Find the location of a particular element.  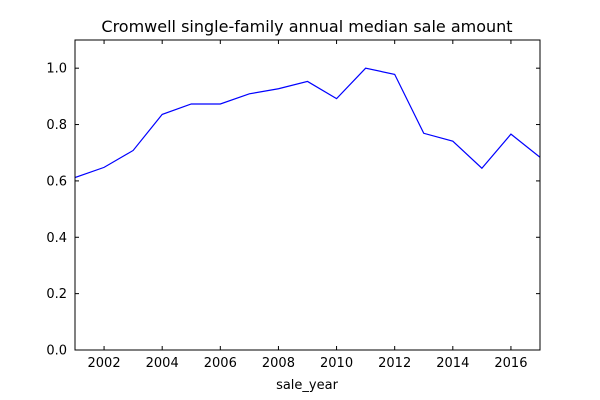

y-tick-label: 0.4 is located at coordinates (56, 238).